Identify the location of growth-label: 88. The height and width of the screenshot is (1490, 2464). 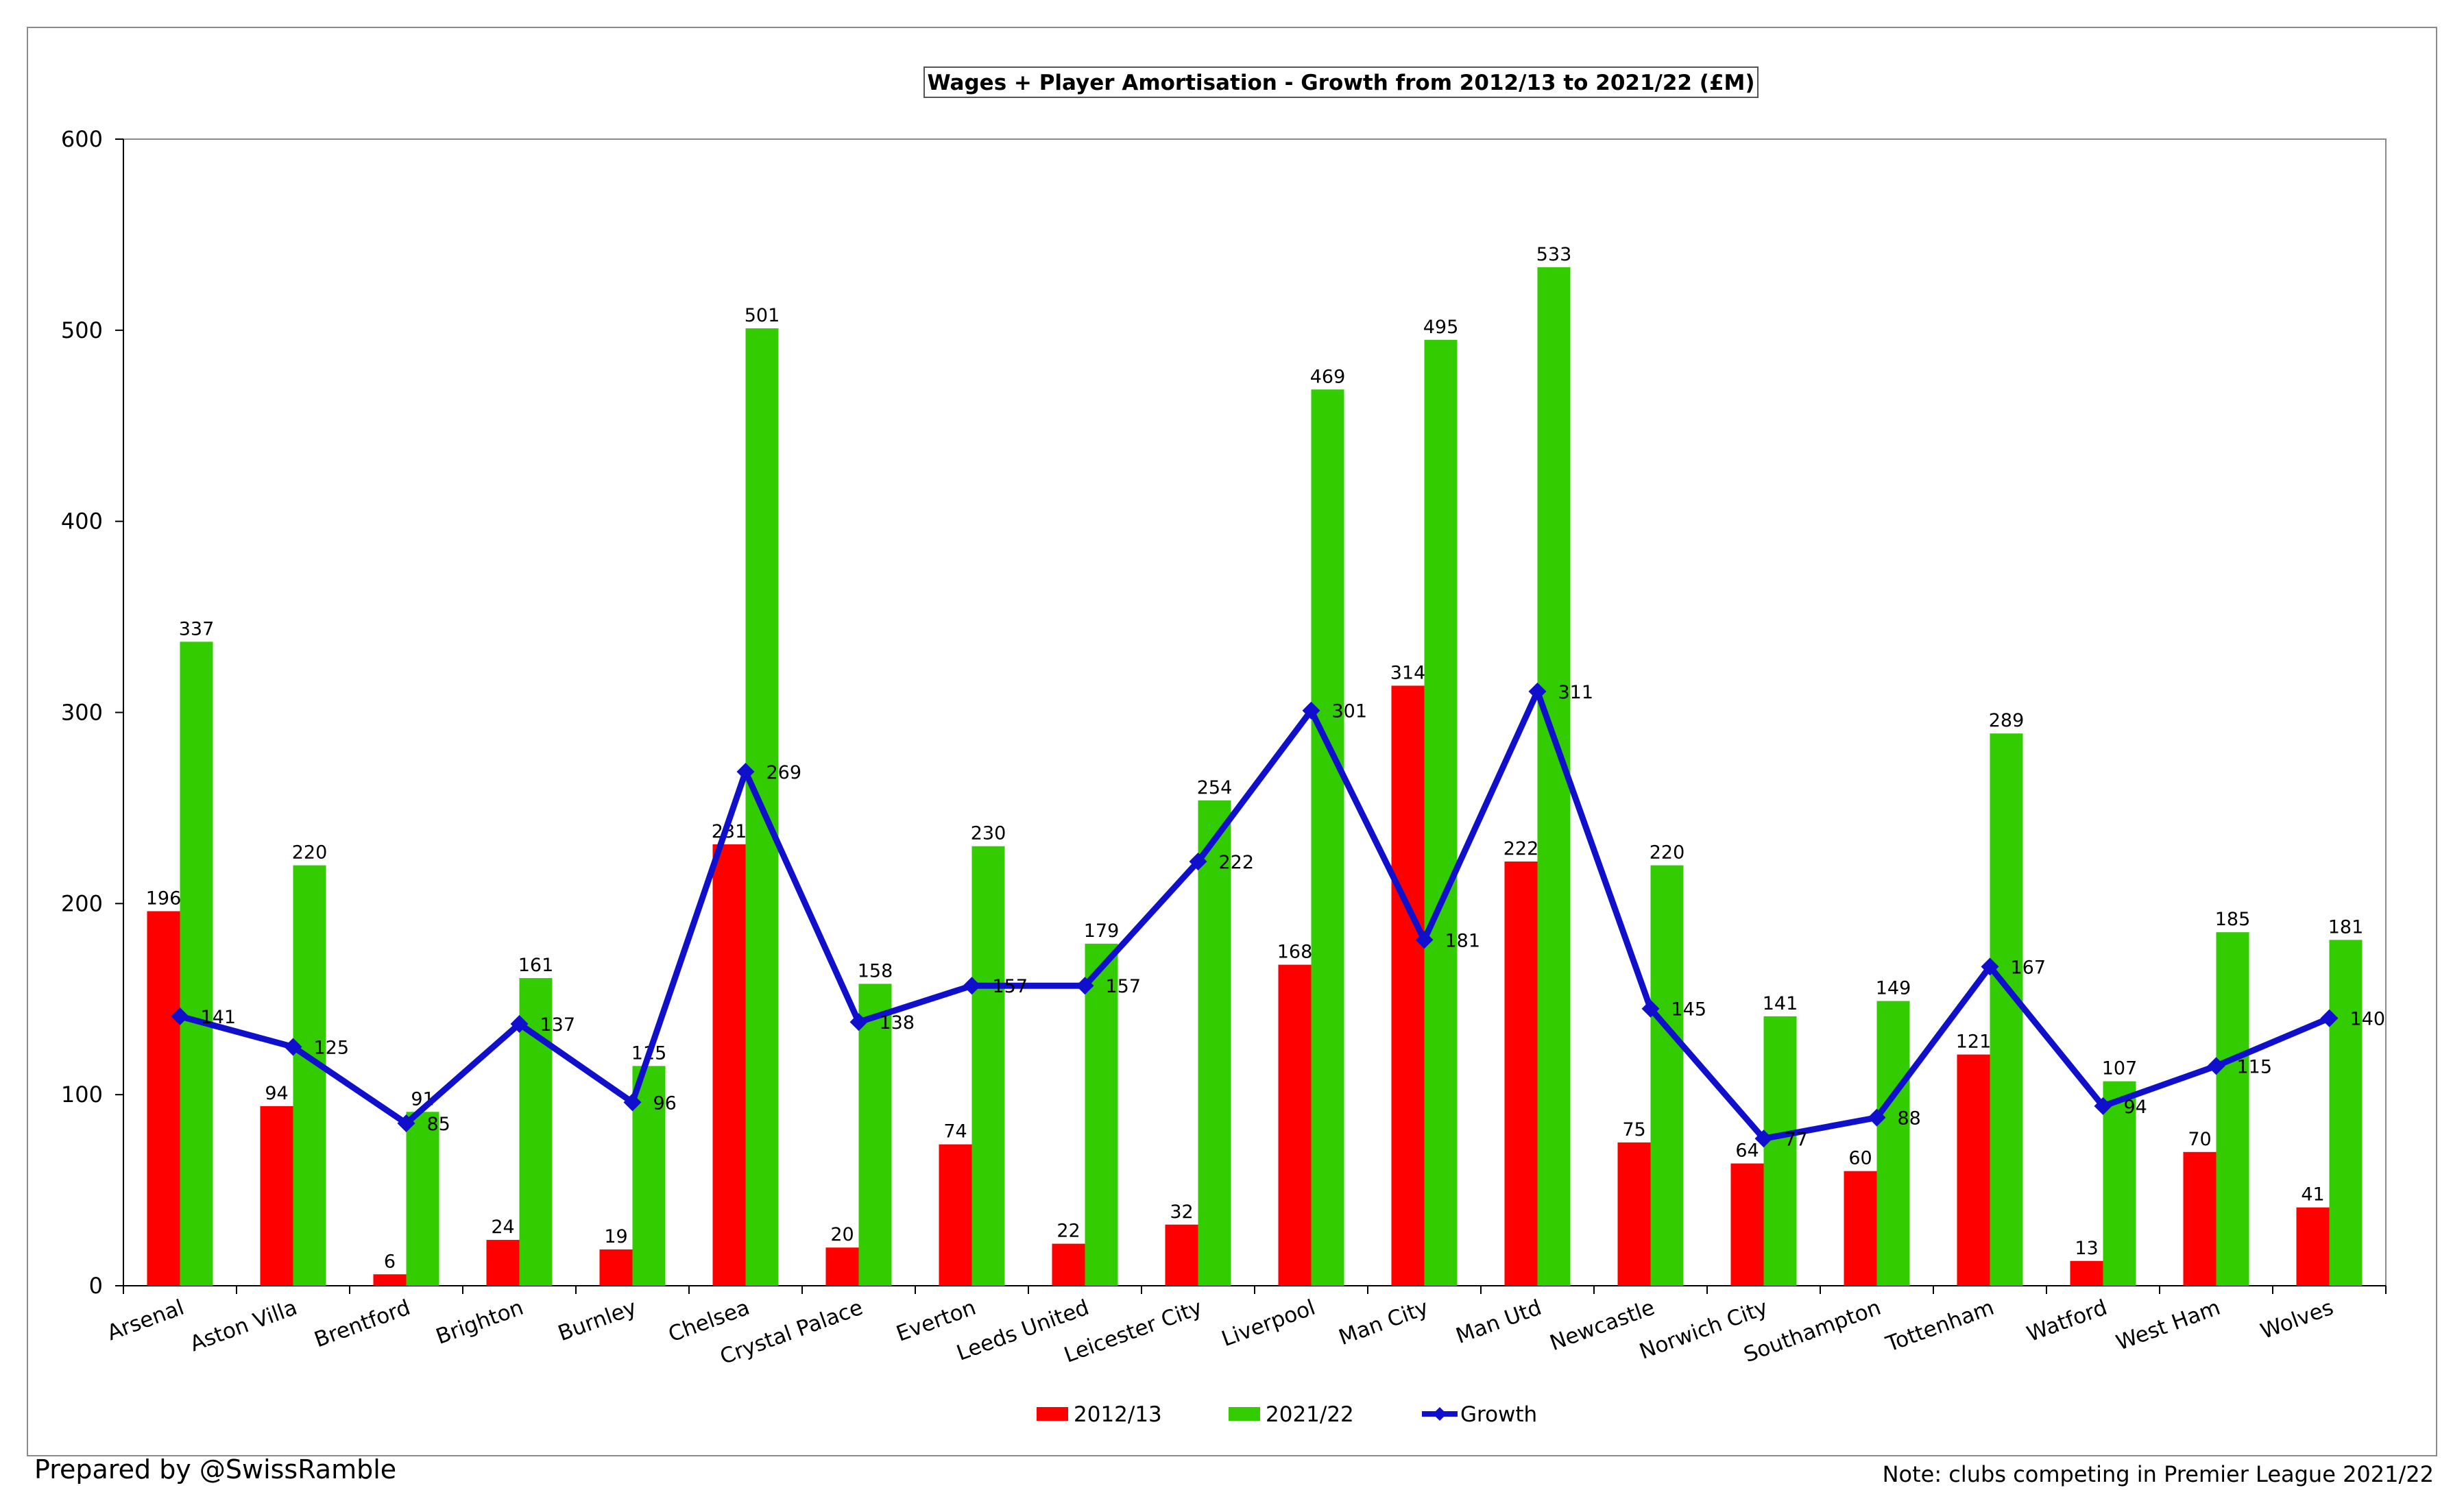
(1909, 1118).